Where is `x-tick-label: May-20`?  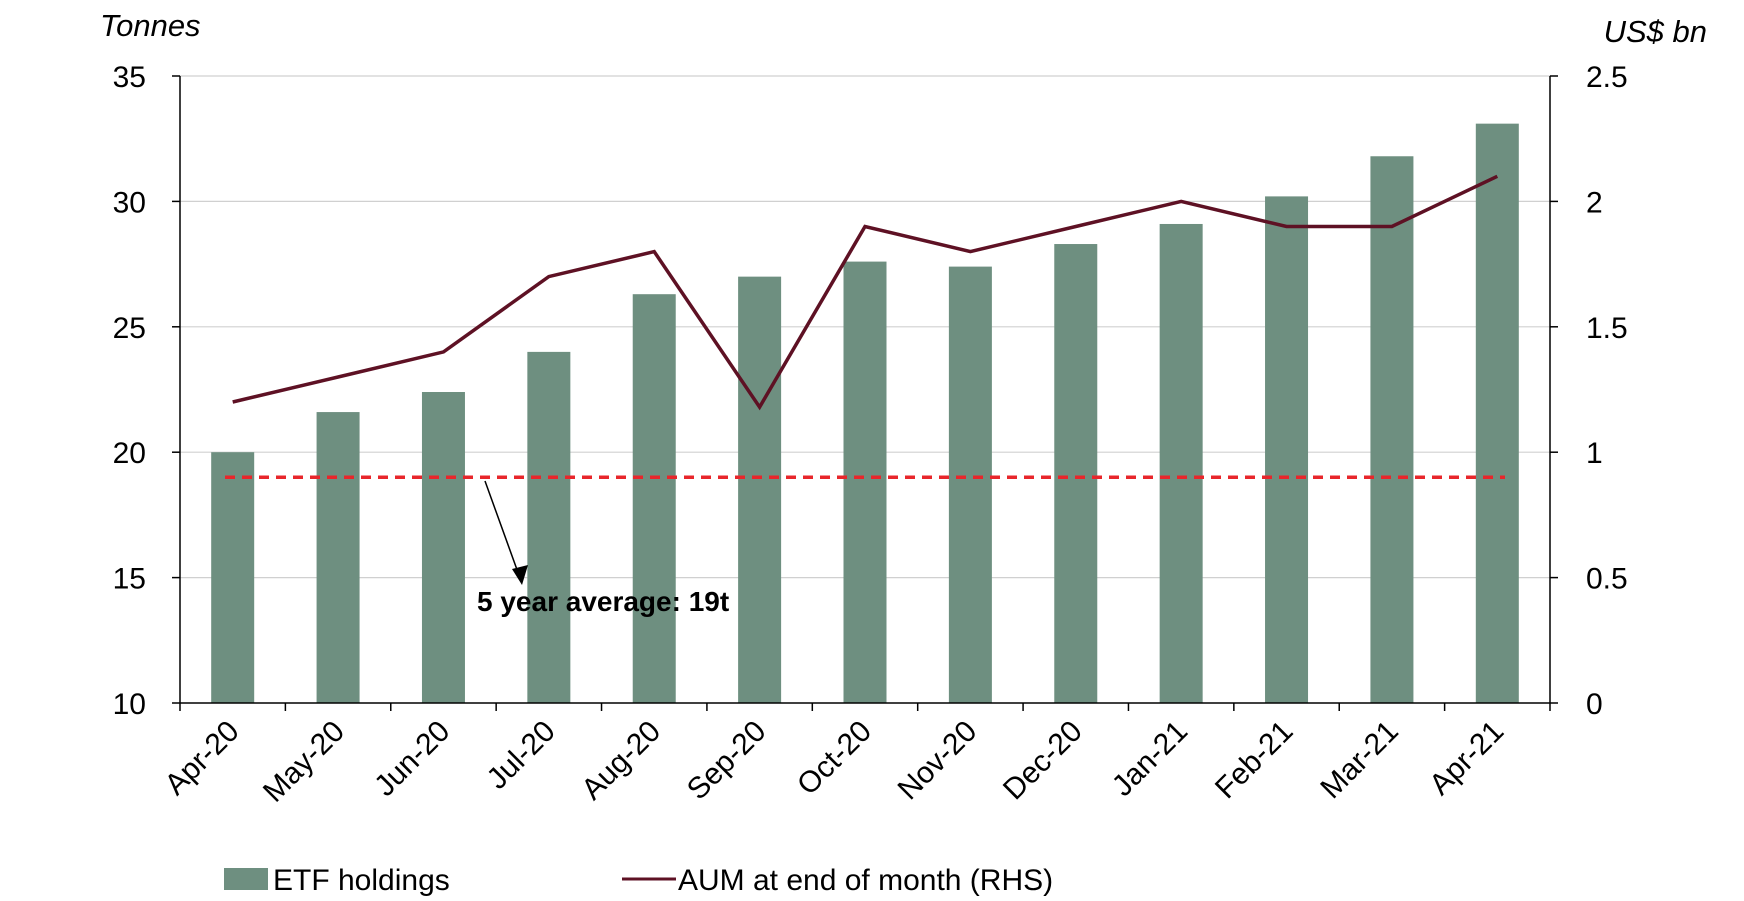 x-tick-label: May-20 is located at coordinates (304, 762).